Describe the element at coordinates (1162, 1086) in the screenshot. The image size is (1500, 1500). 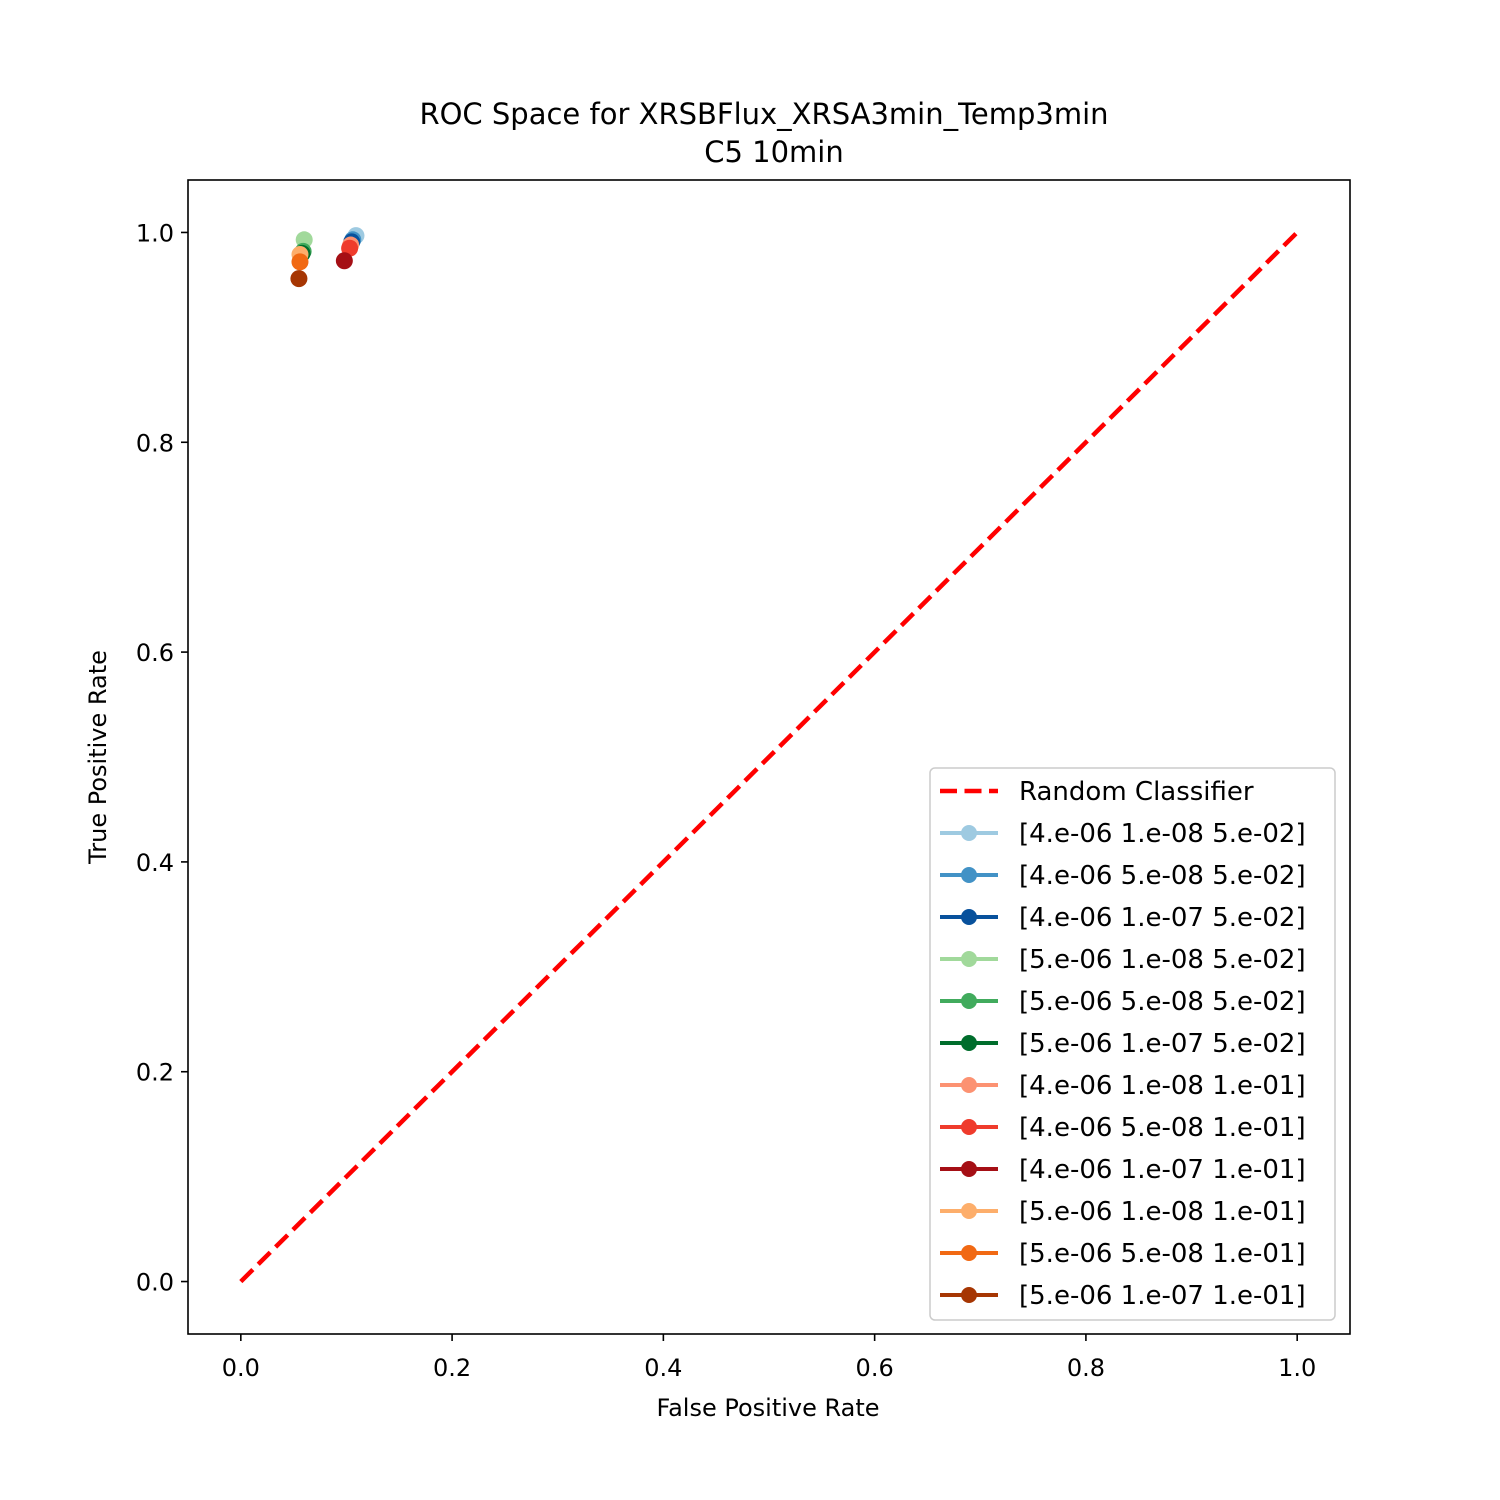
I see `legend-label: [4.e-06 1.e-08 1.e-01]` at that location.